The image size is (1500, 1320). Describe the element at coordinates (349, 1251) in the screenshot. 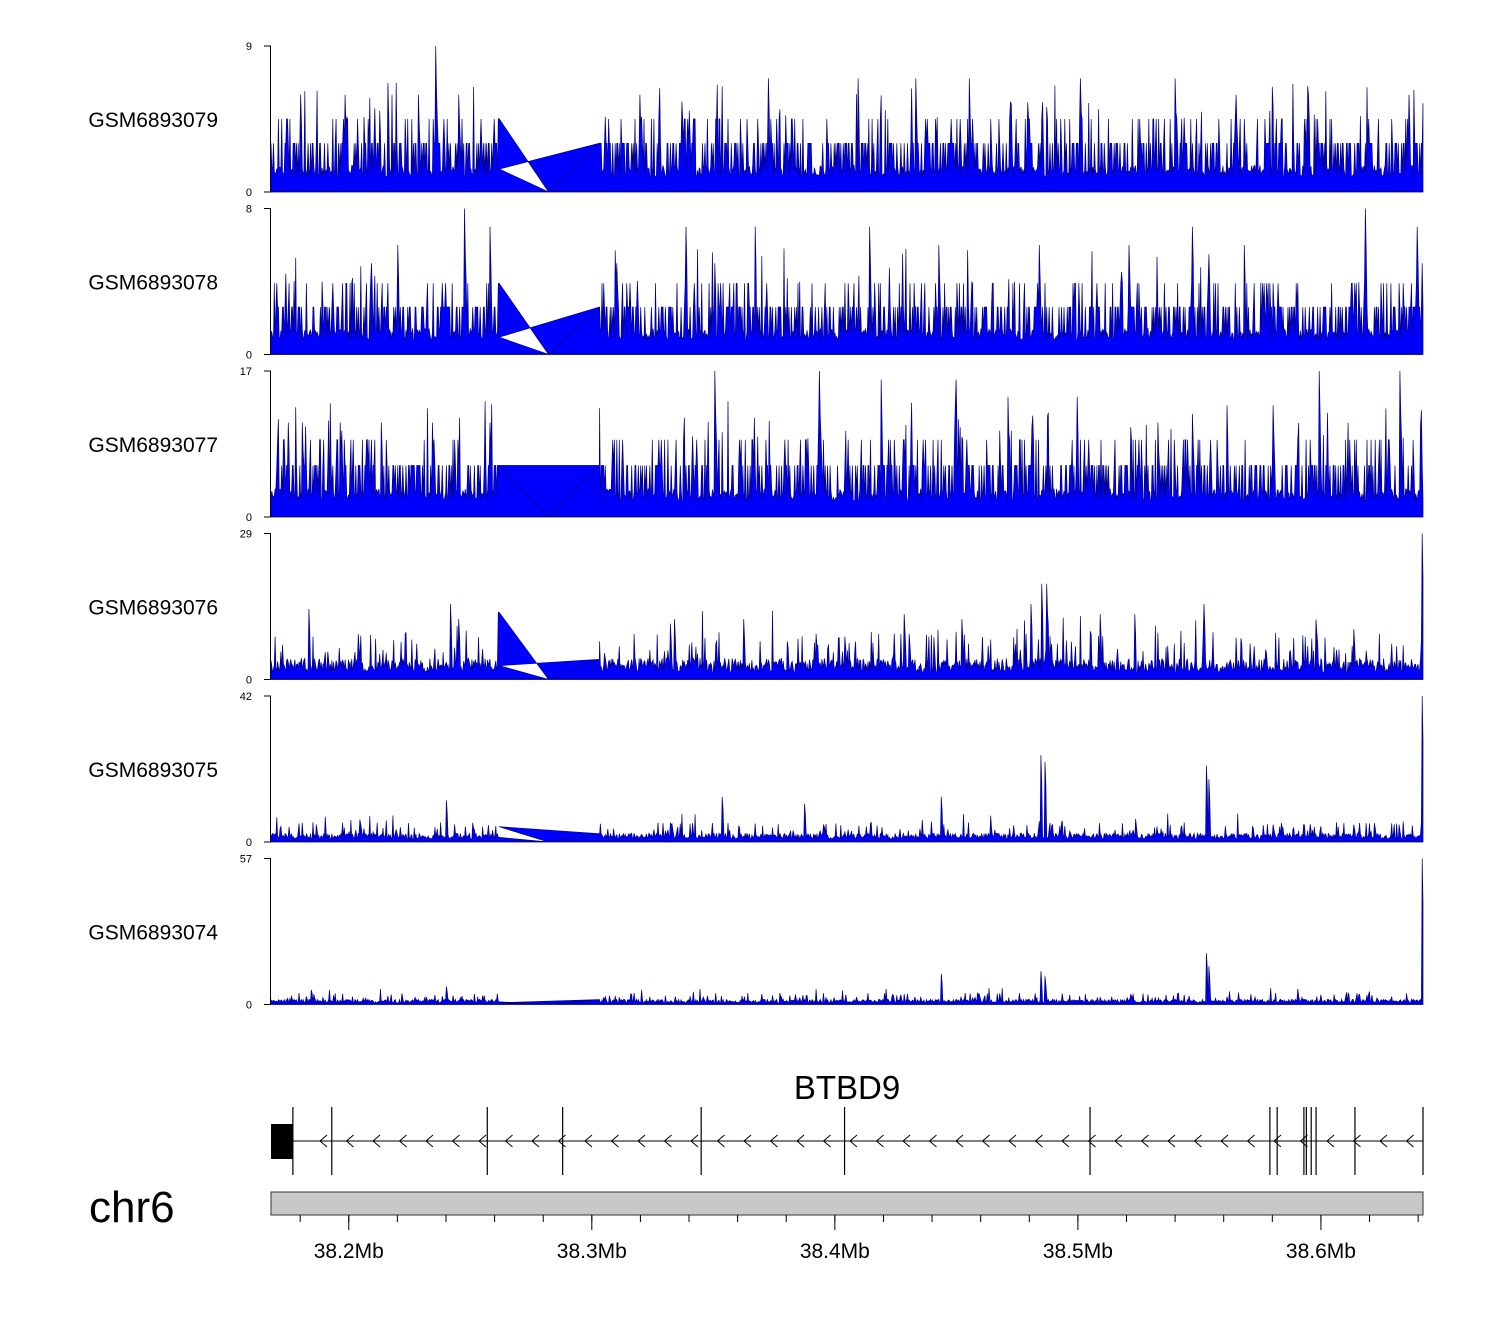

I see `axis-tick-label: 38.2Mb` at that location.